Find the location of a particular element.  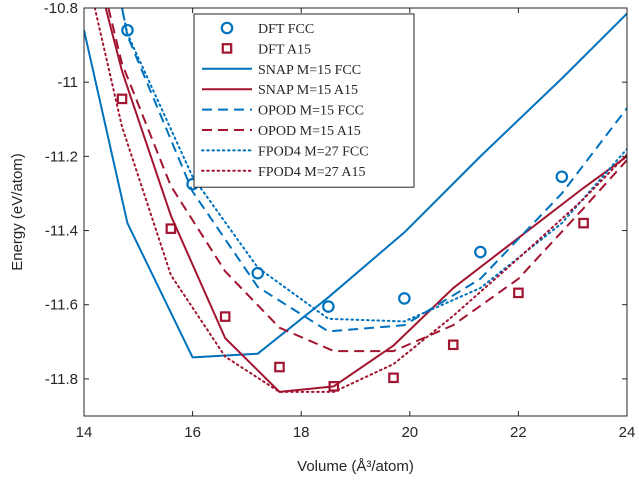

x-tick-label: 24 is located at coordinates (627, 432).